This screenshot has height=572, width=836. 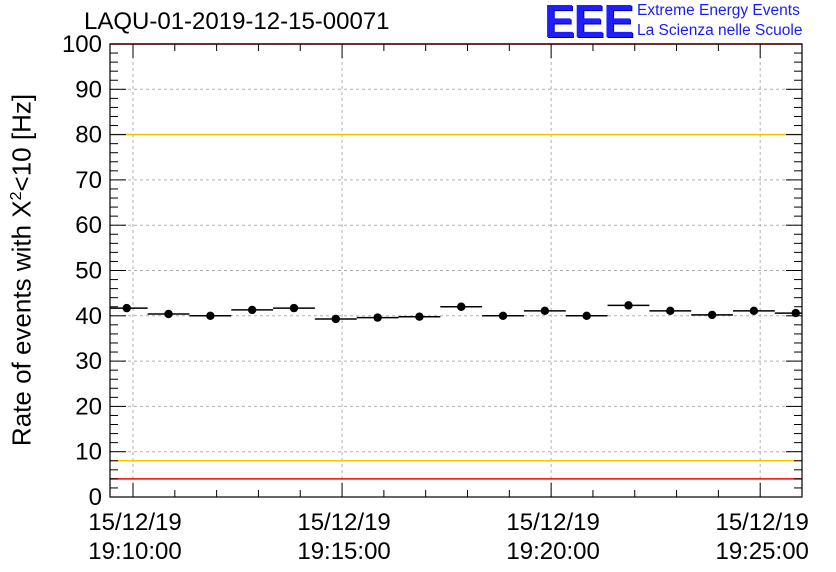 I want to click on y-tick-label-100: 100, so click(x=82, y=44).